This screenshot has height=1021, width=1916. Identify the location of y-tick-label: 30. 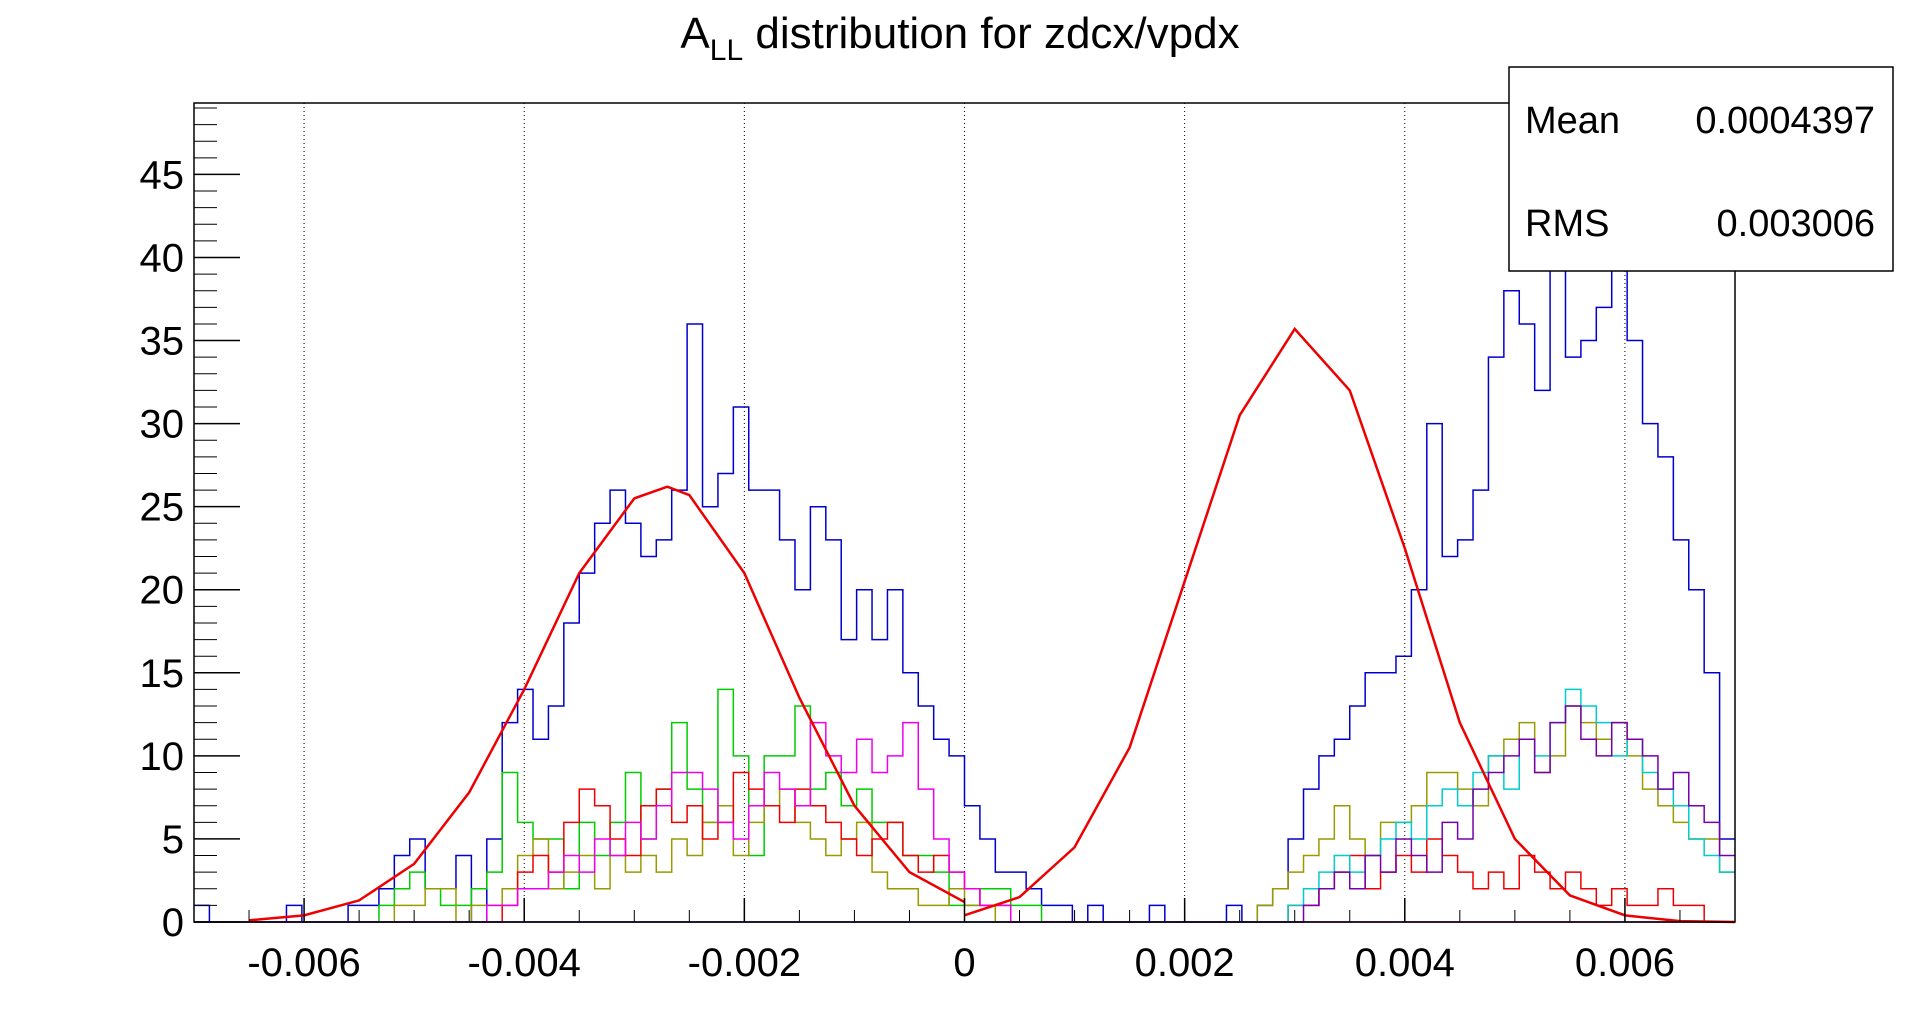
(162, 425).